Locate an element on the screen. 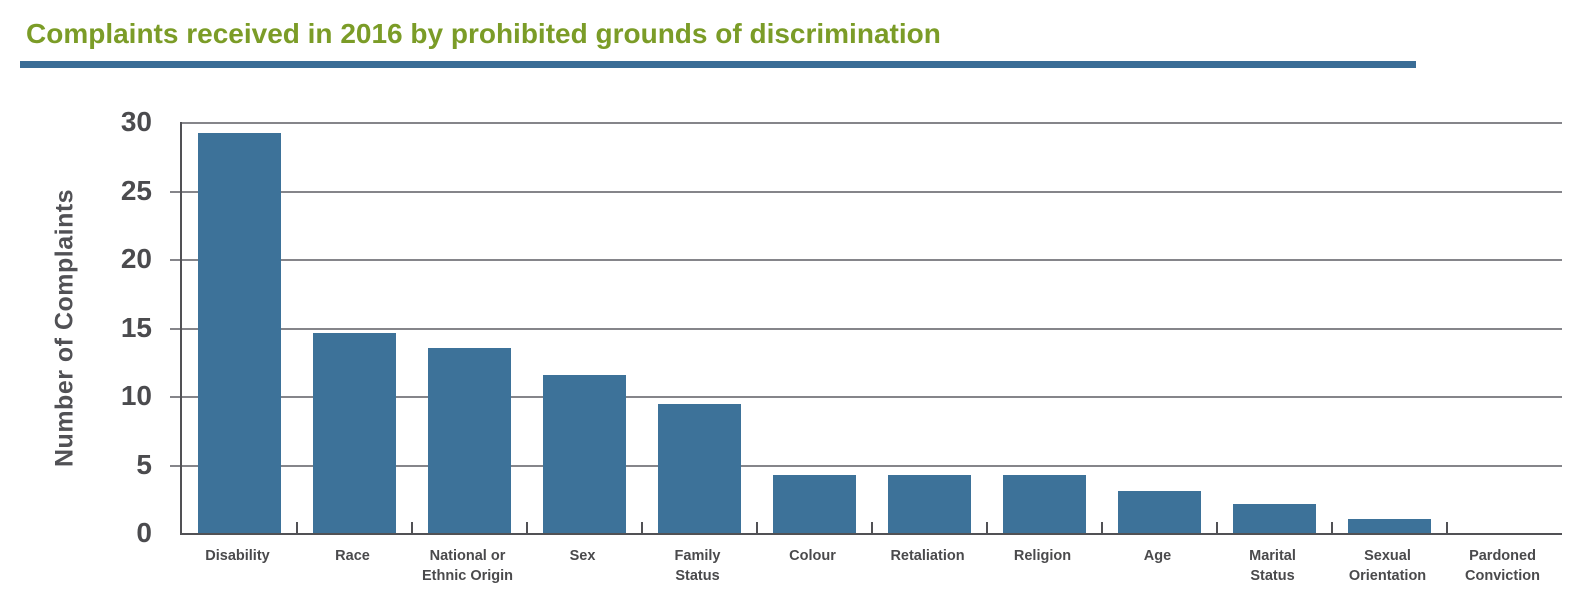 This screenshot has height=612, width=1588. category-label: Disability is located at coordinates (237, 556).